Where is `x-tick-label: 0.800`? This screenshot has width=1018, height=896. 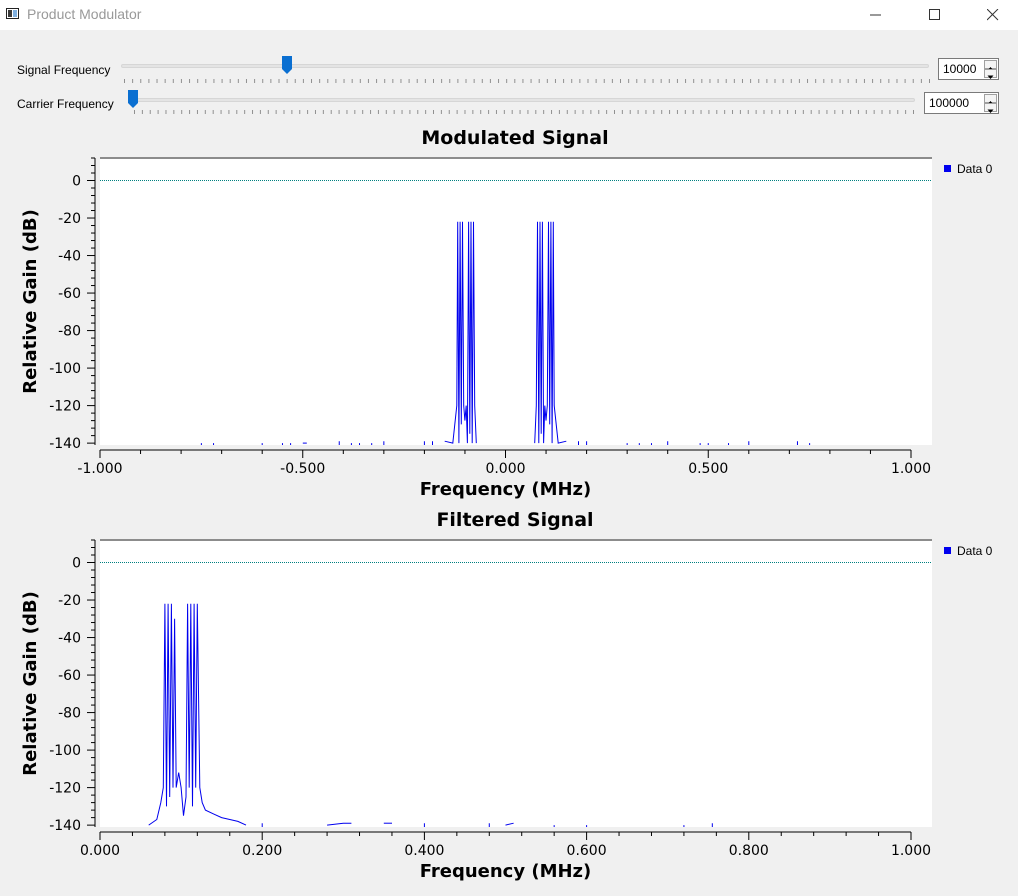 x-tick-label: 0.800 is located at coordinates (749, 851).